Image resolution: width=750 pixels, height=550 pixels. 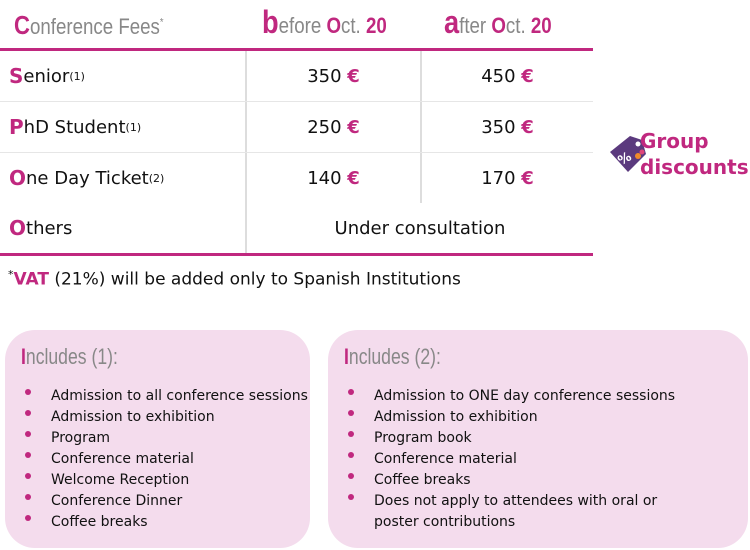 I want to click on list-item: Welcome Reception, so click(x=164, y=480).